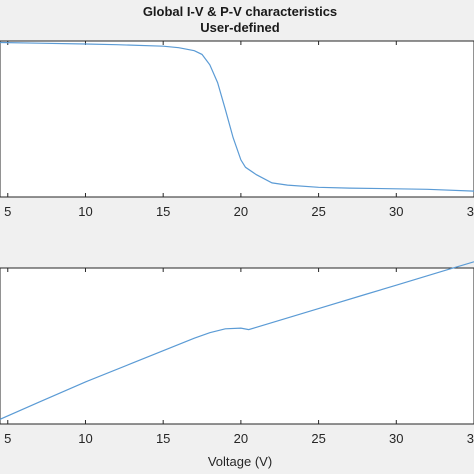  What do you see at coordinates (470, 438) in the screenshot?
I see `pv-x-tick-label: 35` at bounding box center [470, 438].